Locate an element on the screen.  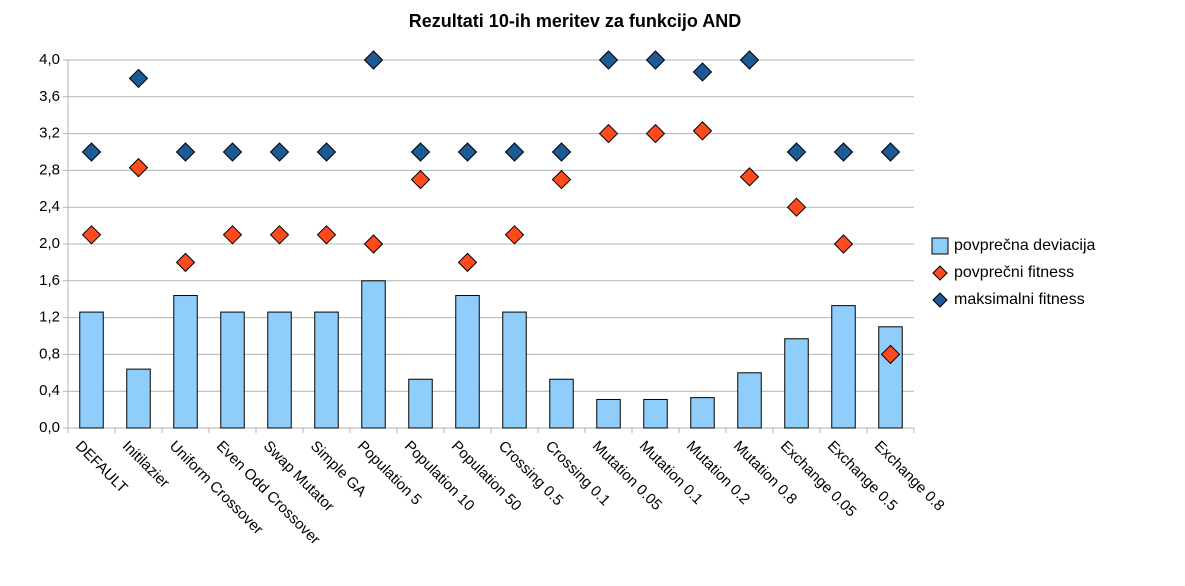
legend-label: povprečni fitness is located at coordinates (1014, 272).